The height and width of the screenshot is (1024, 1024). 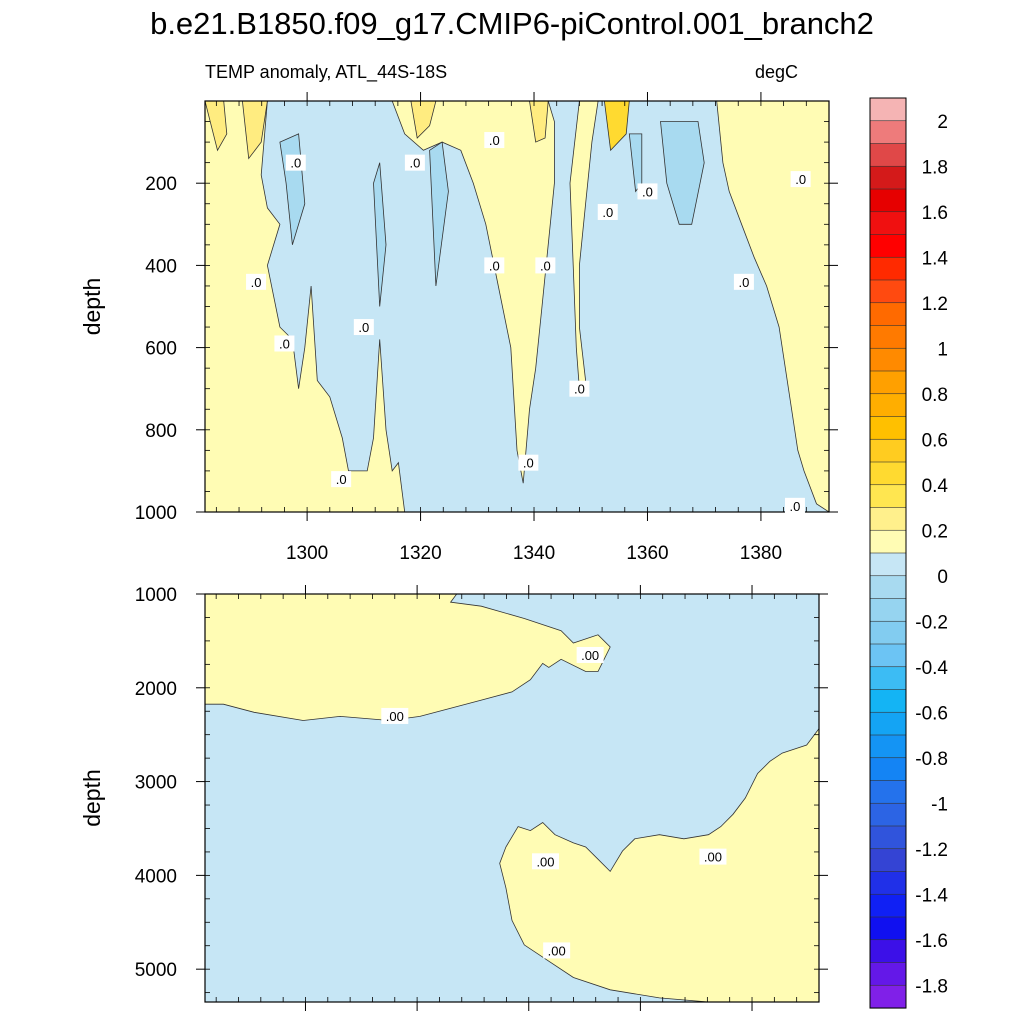 I want to click on upper-ytick-label: 200, so click(x=161, y=184).